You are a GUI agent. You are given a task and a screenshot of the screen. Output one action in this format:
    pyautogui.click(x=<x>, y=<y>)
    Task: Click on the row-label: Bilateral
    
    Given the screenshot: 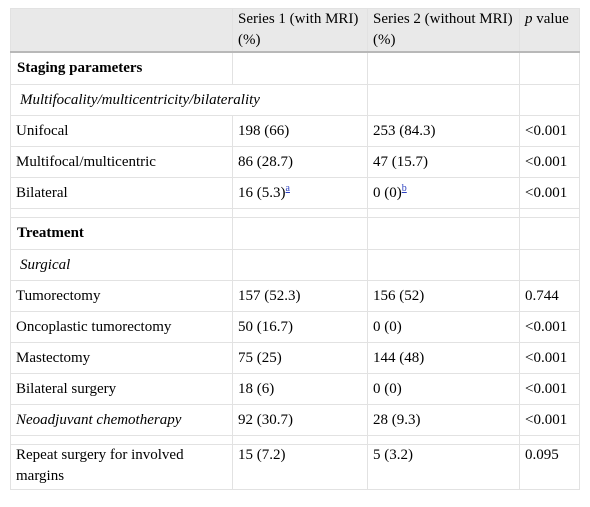 What is the action you would take?
    pyautogui.click(x=121, y=193)
    